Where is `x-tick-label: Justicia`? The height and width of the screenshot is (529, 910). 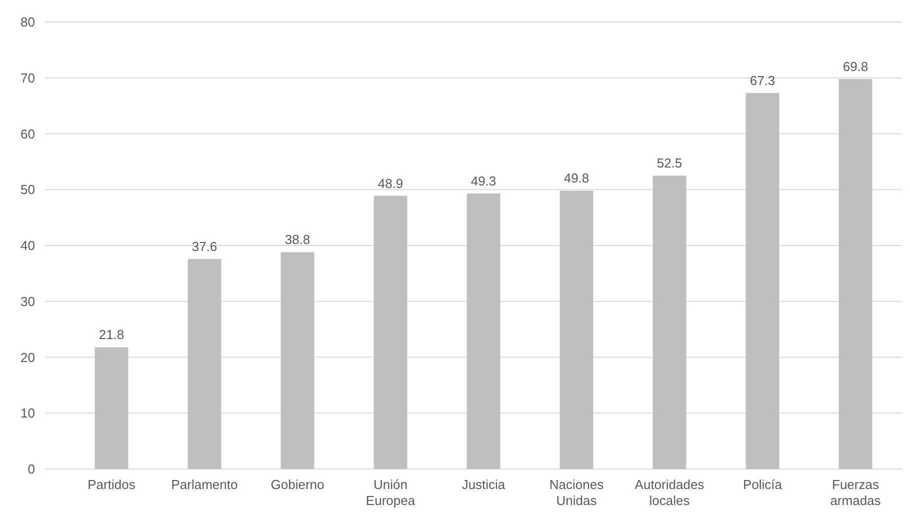 x-tick-label: Justicia is located at coordinates (484, 484).